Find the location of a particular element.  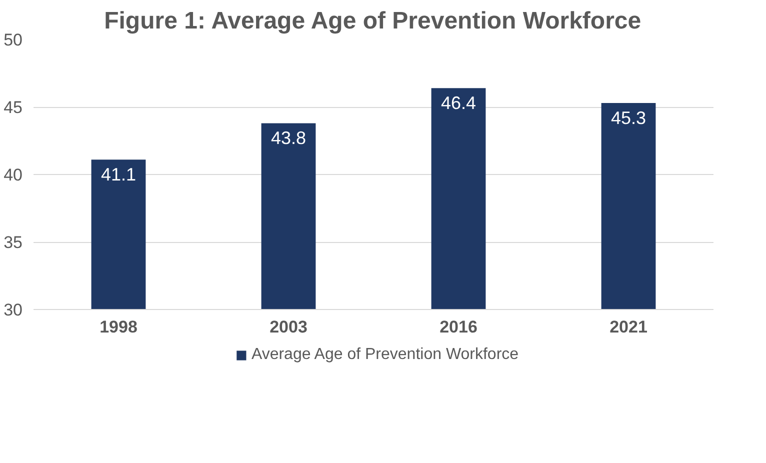

y-tick-label: 50 is located at coordinates (13, 40).